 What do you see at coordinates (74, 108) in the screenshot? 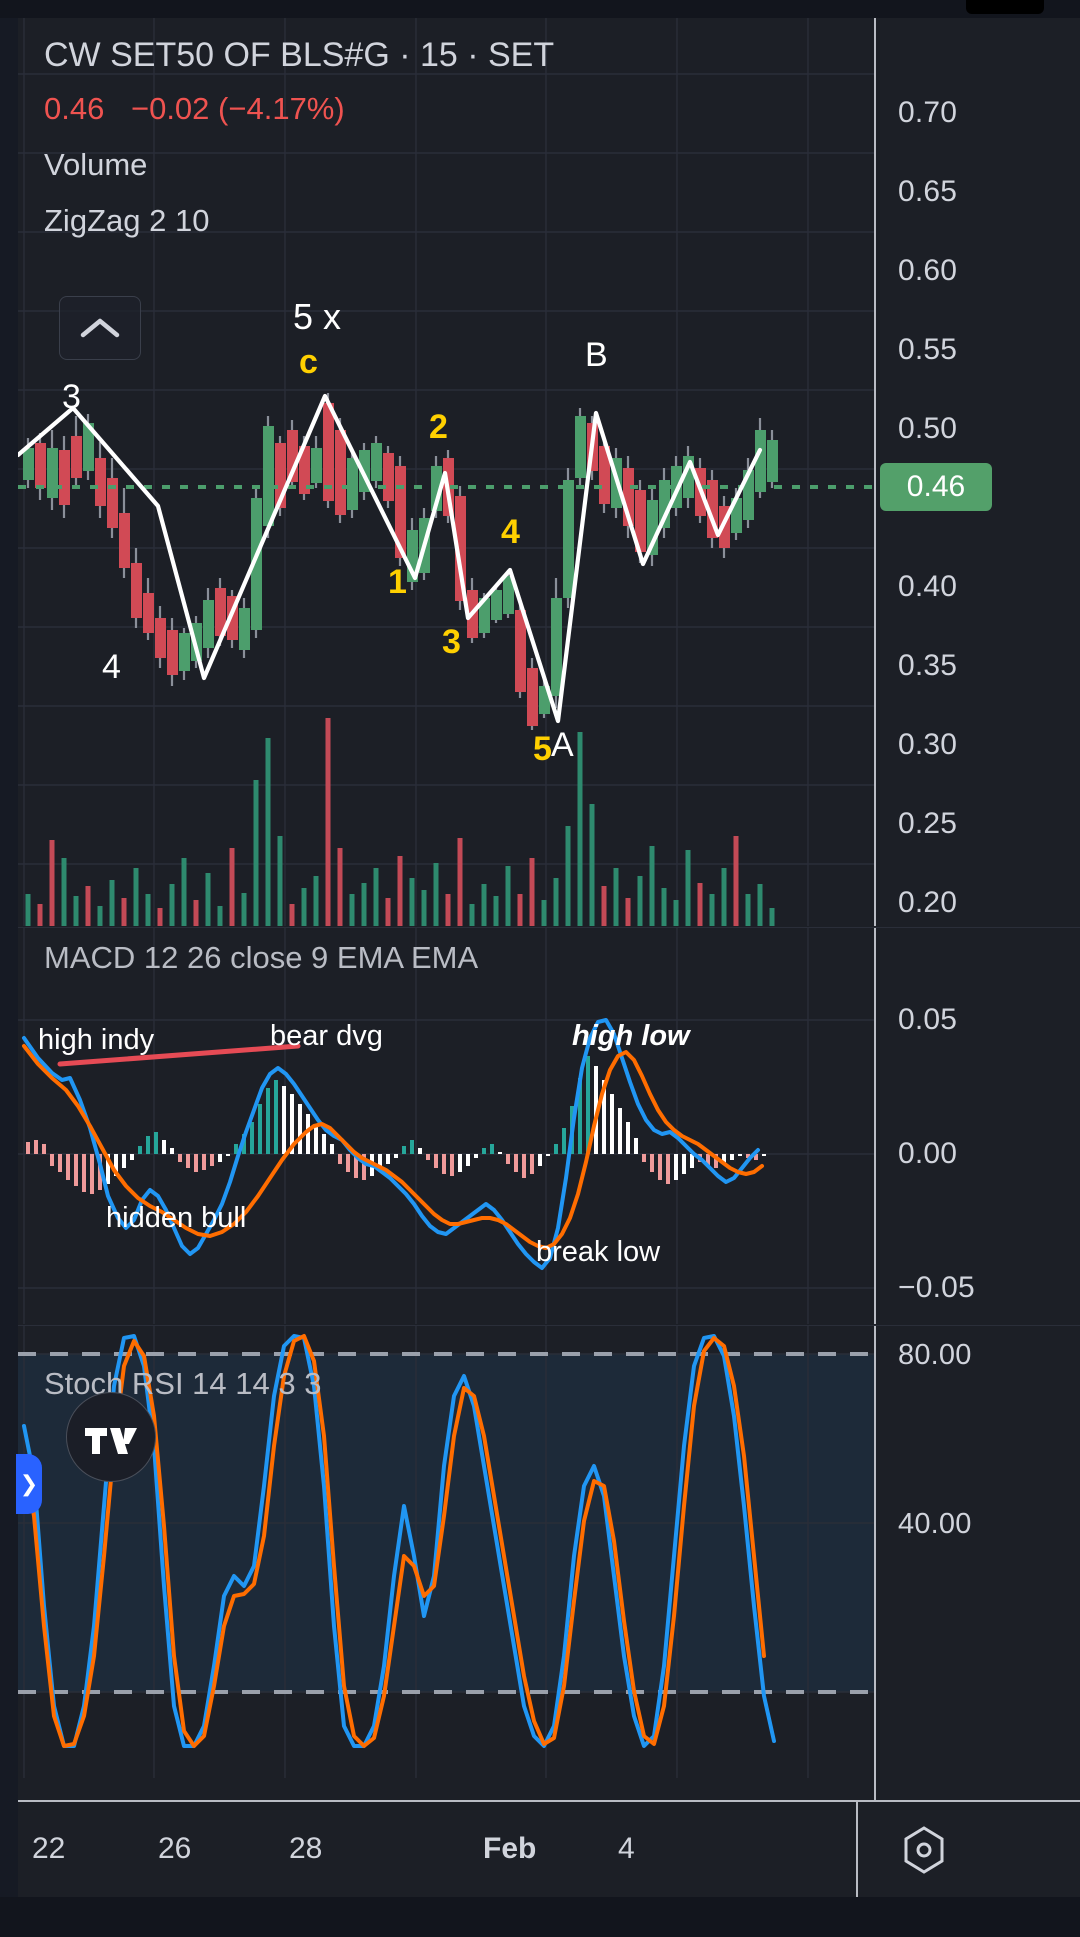
I see `last-price: 0.46` at bounding box center [74, 108].